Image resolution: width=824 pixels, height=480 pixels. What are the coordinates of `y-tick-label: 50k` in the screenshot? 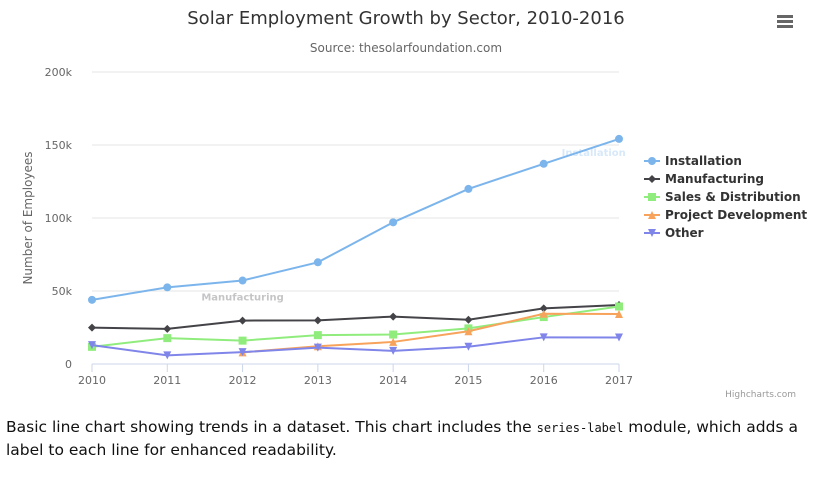 It's located at (62, 291).